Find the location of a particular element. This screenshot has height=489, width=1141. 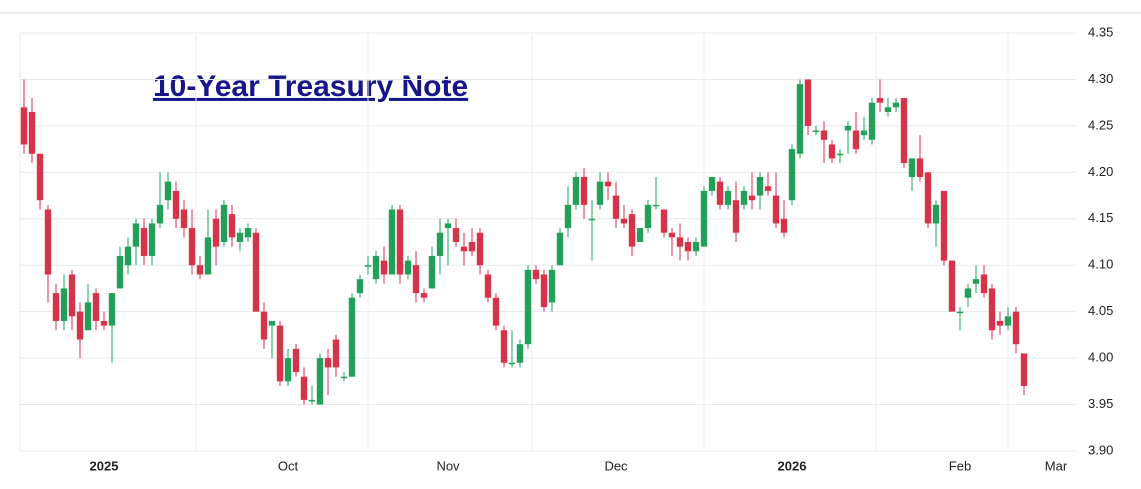

y-tick-label: 4.15 is located at coordinates (1100, 217).